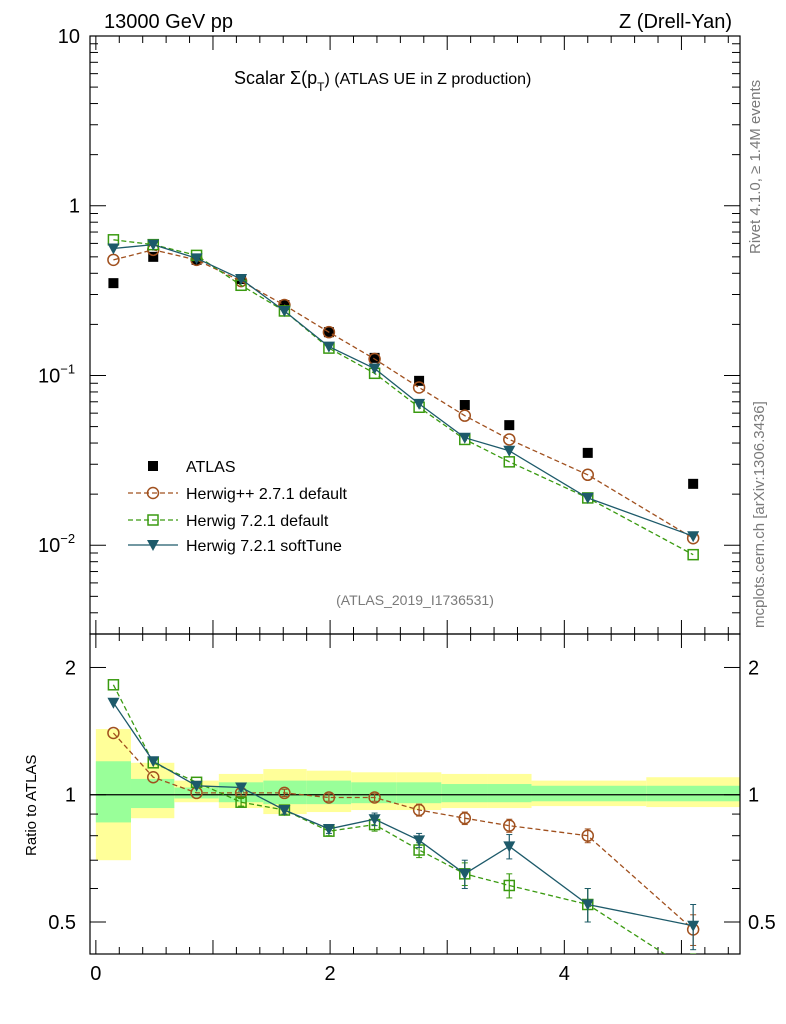  Describe the element at coordinates (257, 521) in the screenshot. I see `legend-label-herwig721: Herwig 7.2.1 default` at that location.